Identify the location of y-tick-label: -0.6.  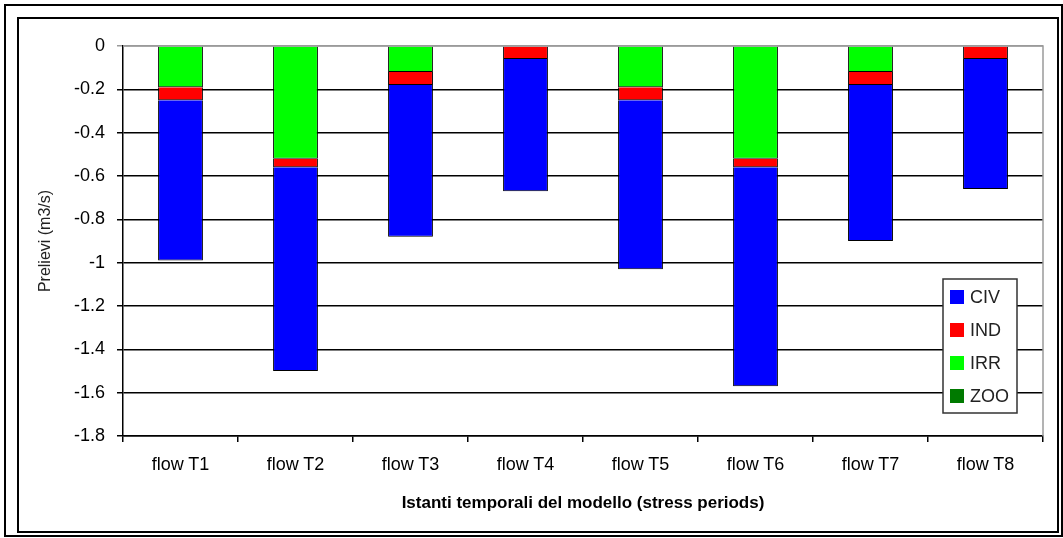
(89, 174).